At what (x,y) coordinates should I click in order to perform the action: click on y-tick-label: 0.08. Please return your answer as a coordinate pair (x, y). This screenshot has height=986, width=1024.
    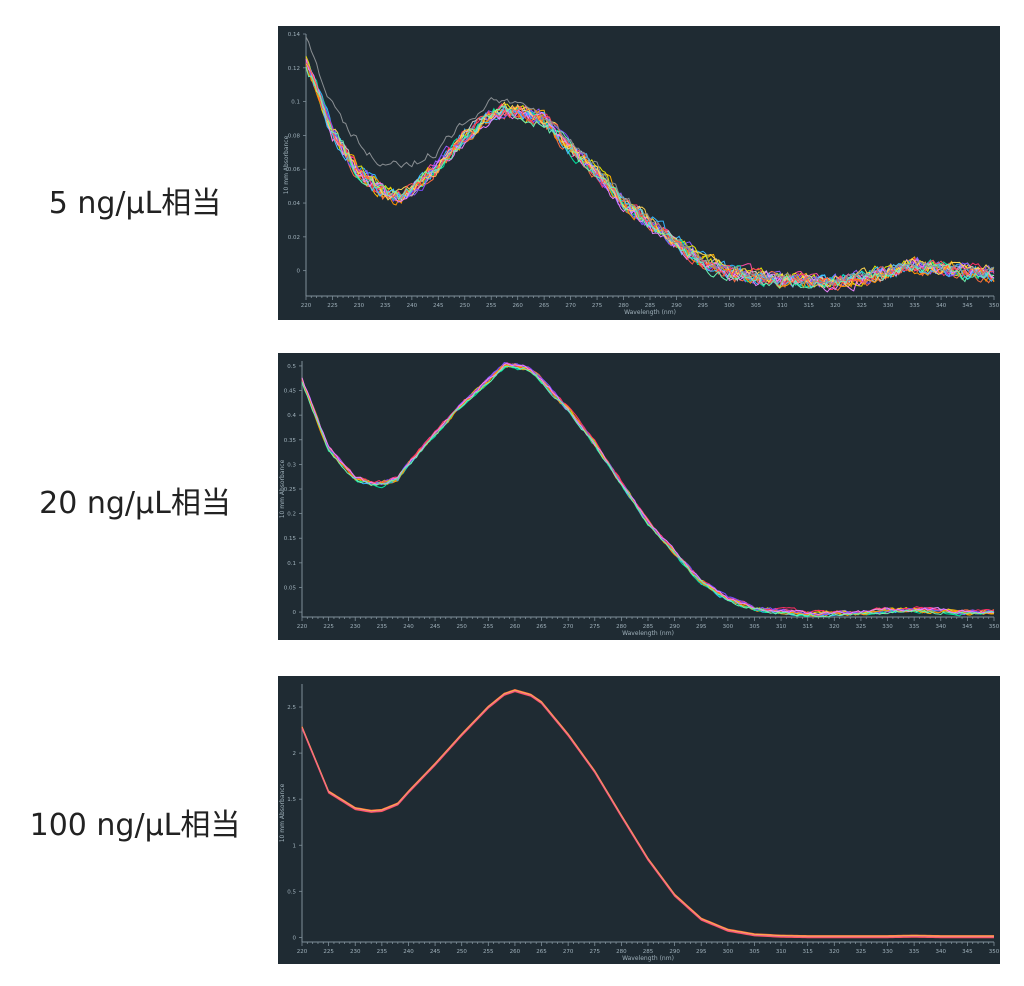
    Looking at the image, I should click on (294, 136).